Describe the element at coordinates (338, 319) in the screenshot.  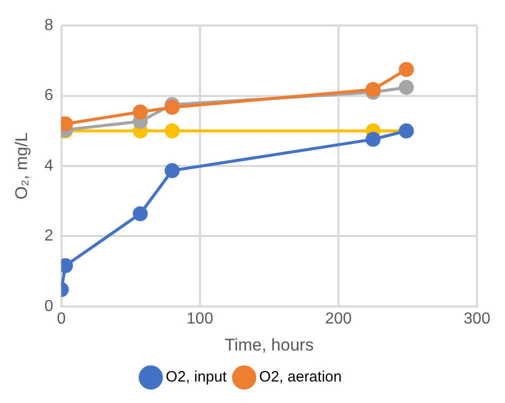
I see `x-tick-label: 200` at that location.